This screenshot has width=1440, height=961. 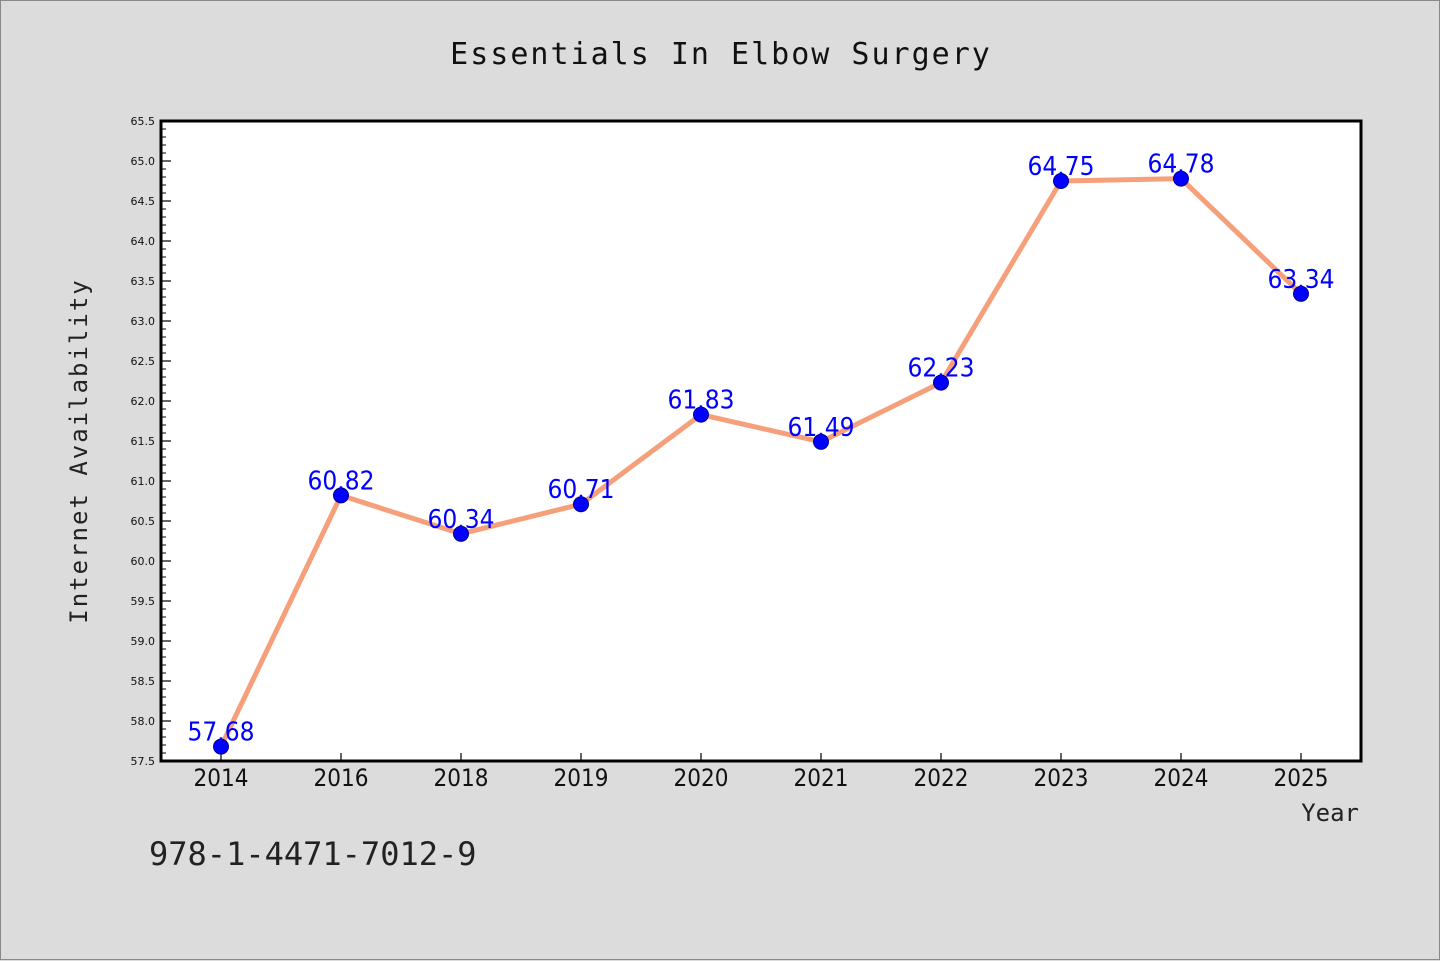 What do you see at coordinates (143, 241) in the screenshot?
I see `y-tick-label: 64.0` at bounding box center [143, 241].